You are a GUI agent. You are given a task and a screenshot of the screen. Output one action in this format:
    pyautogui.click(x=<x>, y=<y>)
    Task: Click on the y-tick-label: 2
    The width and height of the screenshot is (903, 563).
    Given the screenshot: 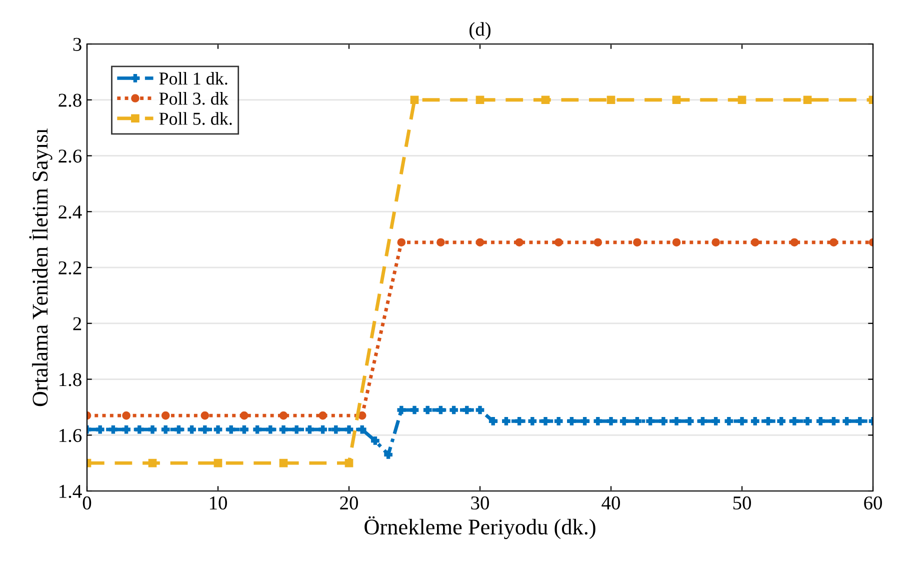 What is the action you would take?
    pyautogui.click(x=77, y=323)
    